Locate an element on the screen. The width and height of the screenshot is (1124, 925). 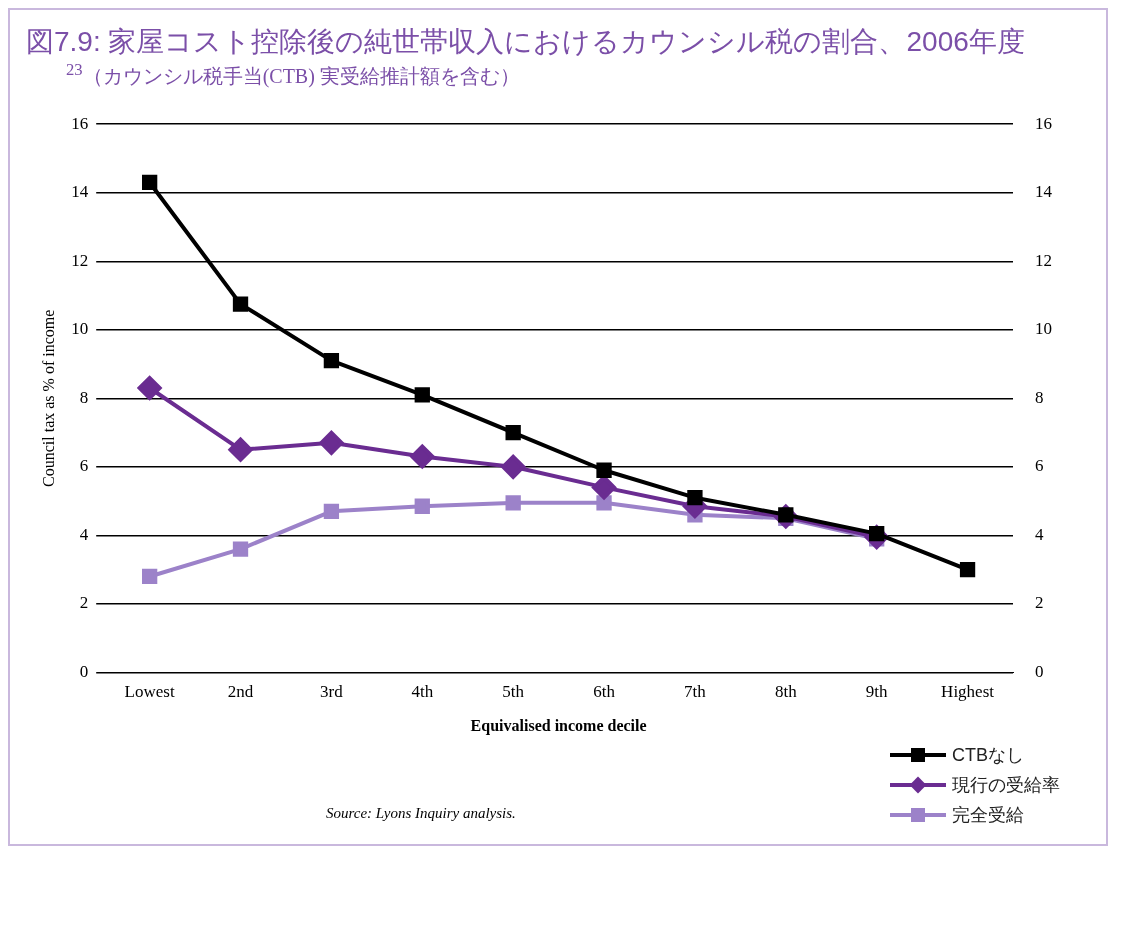
legend-label: CTBなし is located at coordinates (988, 755).